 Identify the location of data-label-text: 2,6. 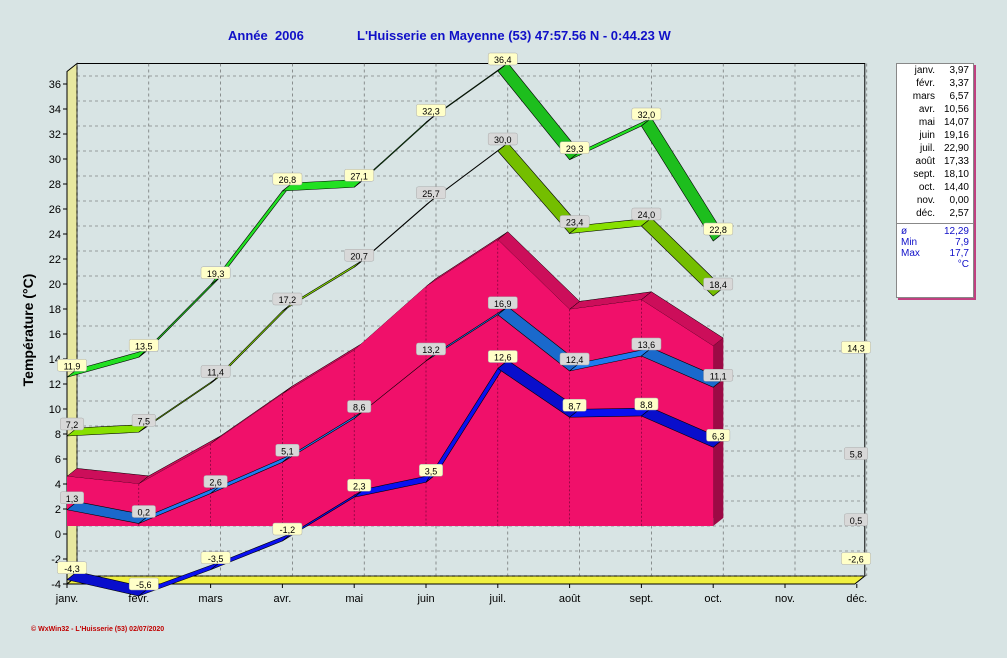
(215, 483).